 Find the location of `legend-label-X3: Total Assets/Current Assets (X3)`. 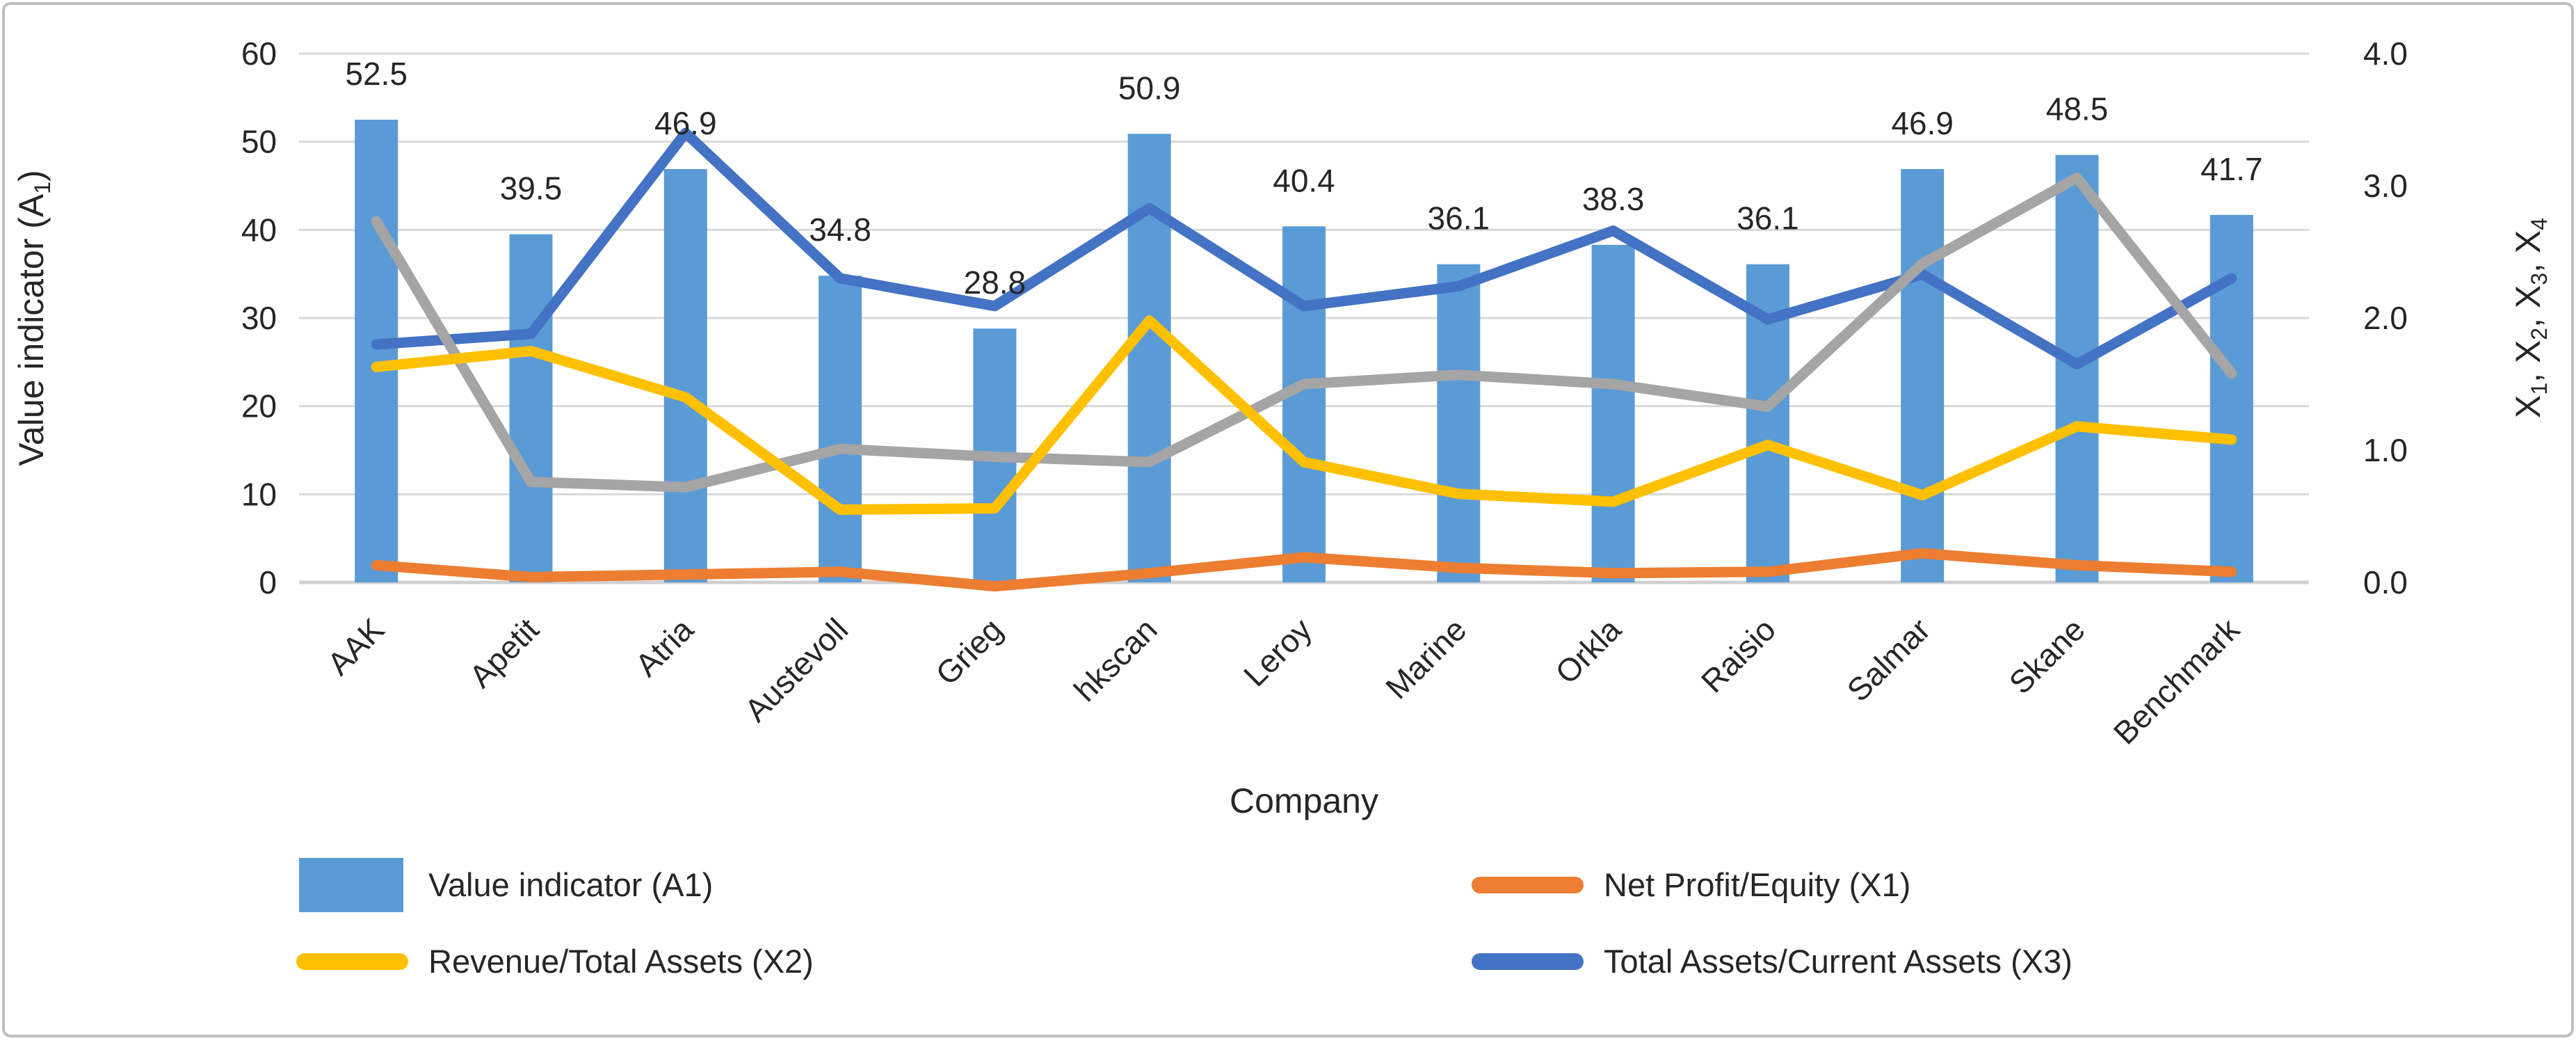

legend-label-X3: Total Assets/Current Assets (X3) is located at coordinates (1838, 961).